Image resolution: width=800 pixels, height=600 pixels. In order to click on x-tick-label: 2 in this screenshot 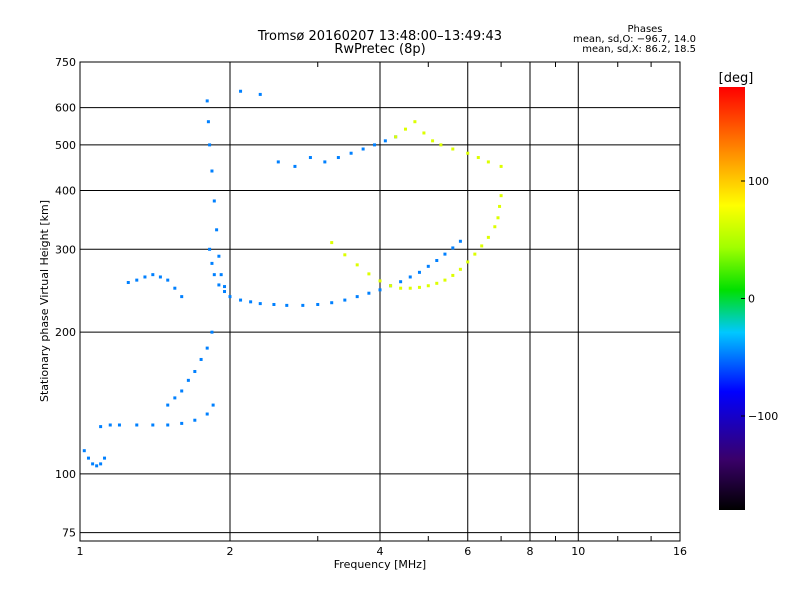, I will do `click(230, 551)`.